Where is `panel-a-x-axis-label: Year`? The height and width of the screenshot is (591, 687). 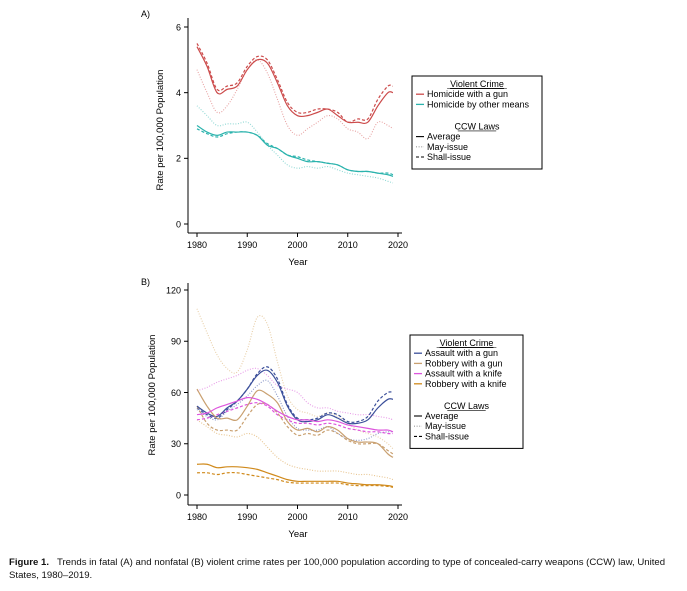
panel-a-x-axis-label: Year is located at coordinates (297, 262).